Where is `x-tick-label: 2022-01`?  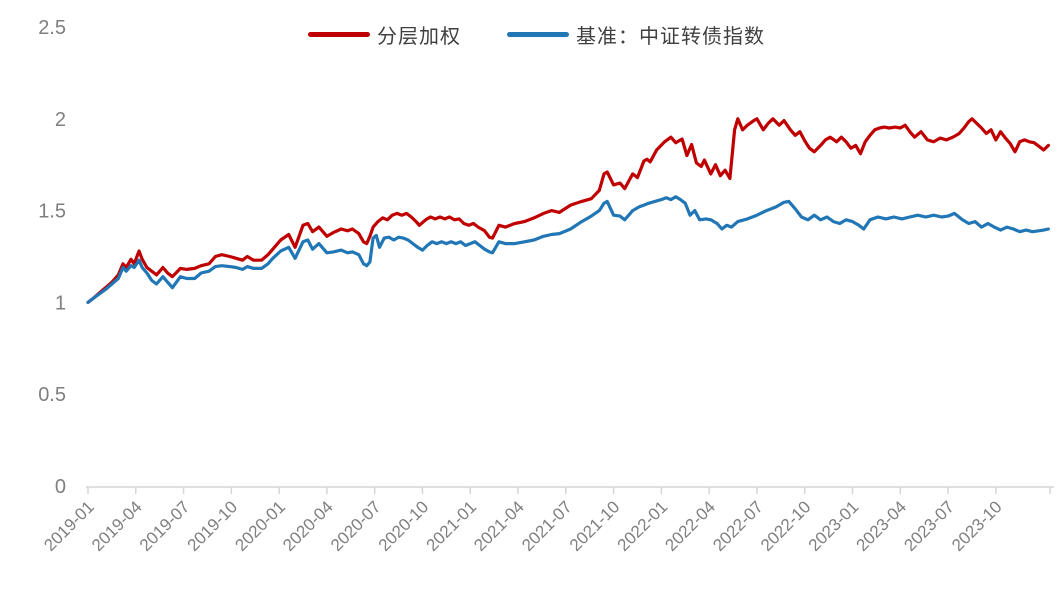 x-tick-label: 2022-01 is located at coordinates (643, 526).